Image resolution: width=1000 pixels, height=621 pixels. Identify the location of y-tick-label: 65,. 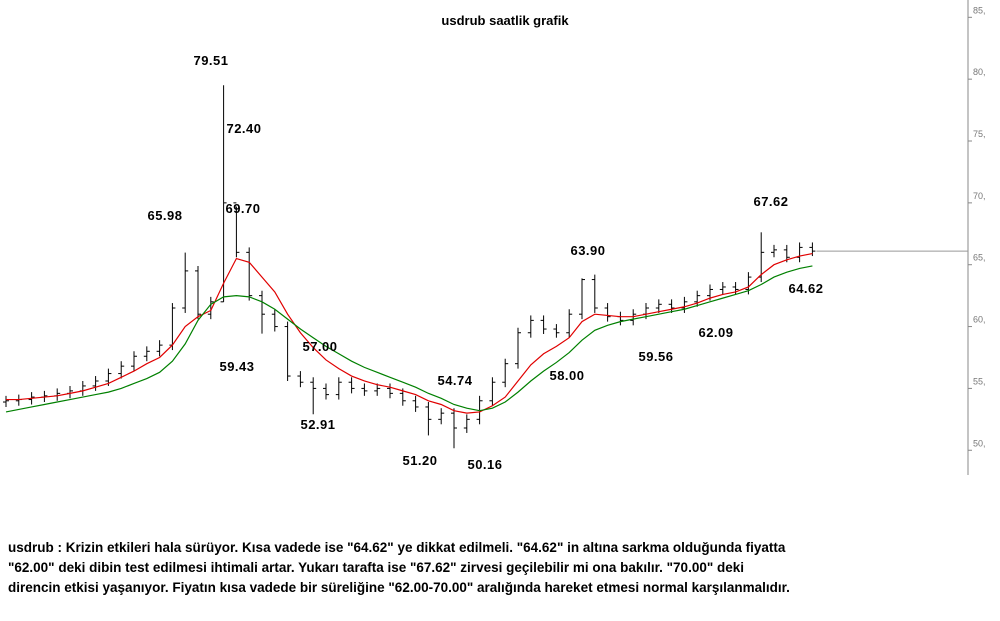
(979, 258).